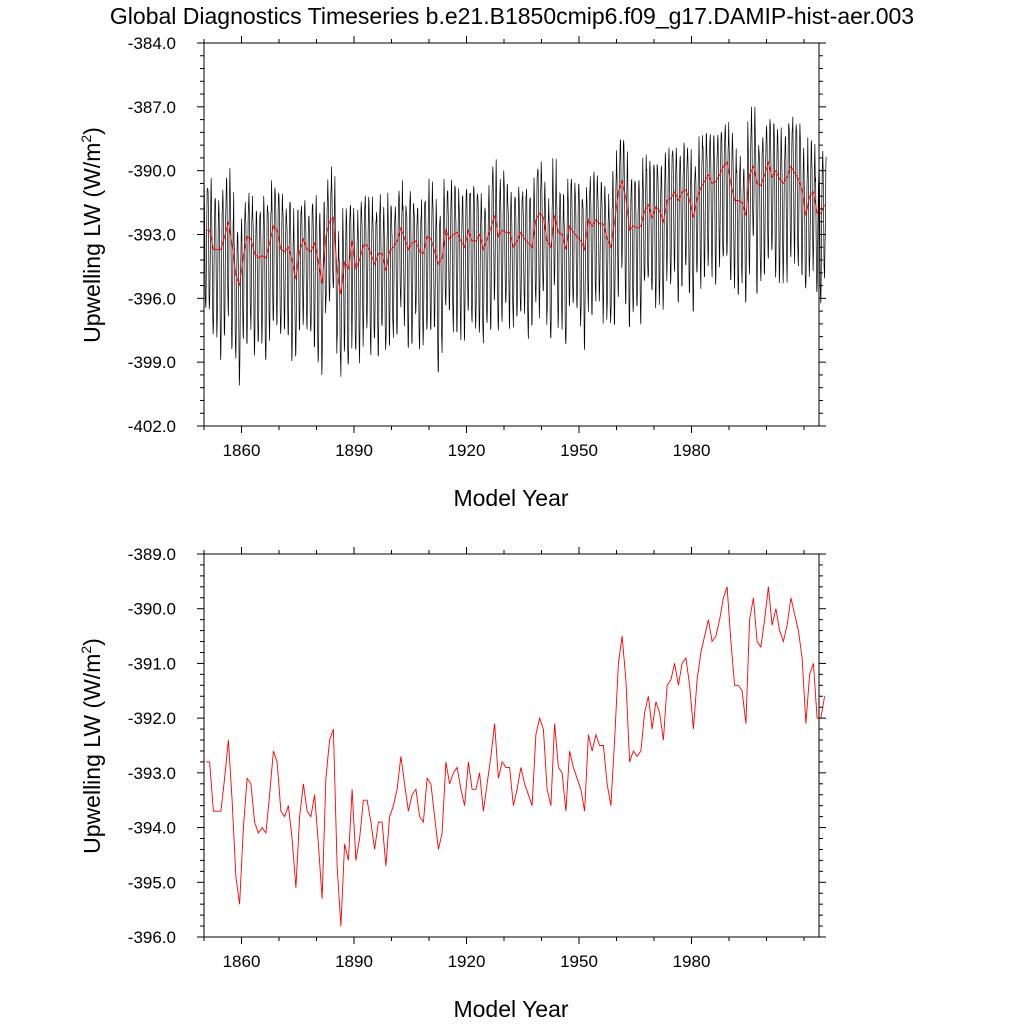 This screenshot has width=1024, height=1024. Describe the element at coordinates (354, 961) in the screenshot. I see `bottom-x-tick-label: 1890` at that location.